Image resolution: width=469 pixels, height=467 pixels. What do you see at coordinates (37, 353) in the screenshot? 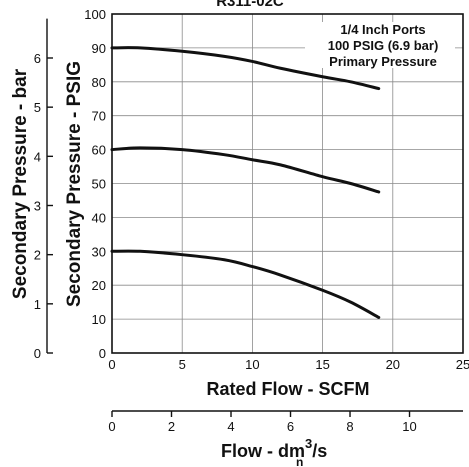
I see `bar-tick-label-0: 0` at bounding box center [37, 353].